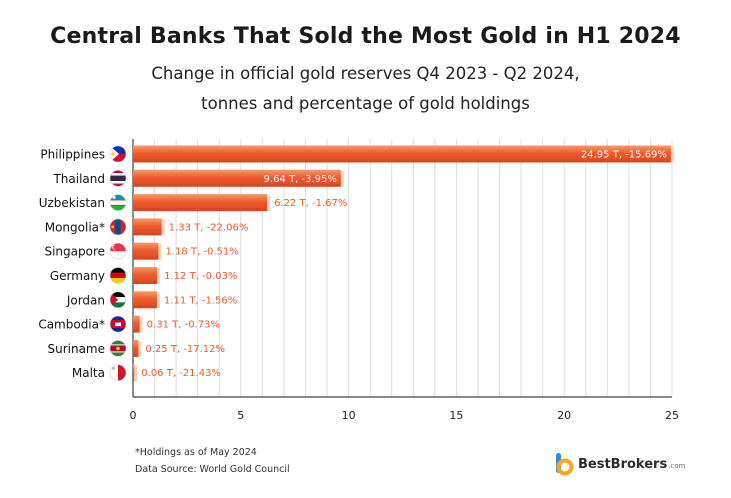 This screenshot has height=498, width=731. I want to click on category-label: Singapore, so click(74, 252).